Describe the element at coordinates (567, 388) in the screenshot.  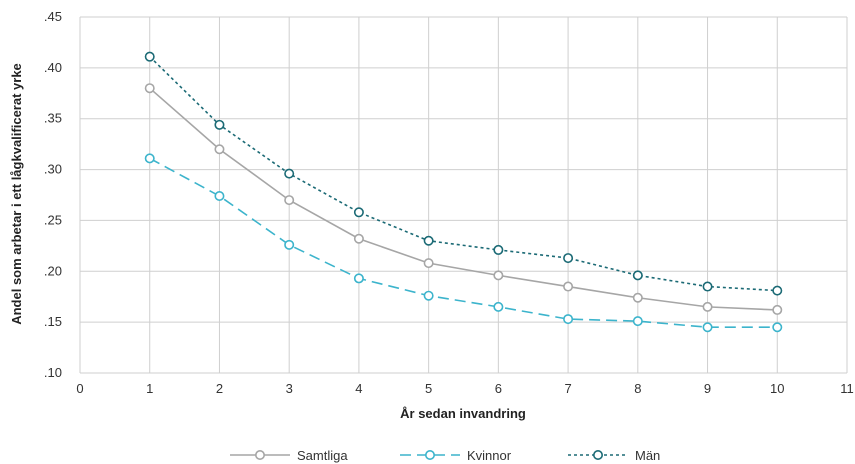
I see `x-tick-label: 7` at that location.